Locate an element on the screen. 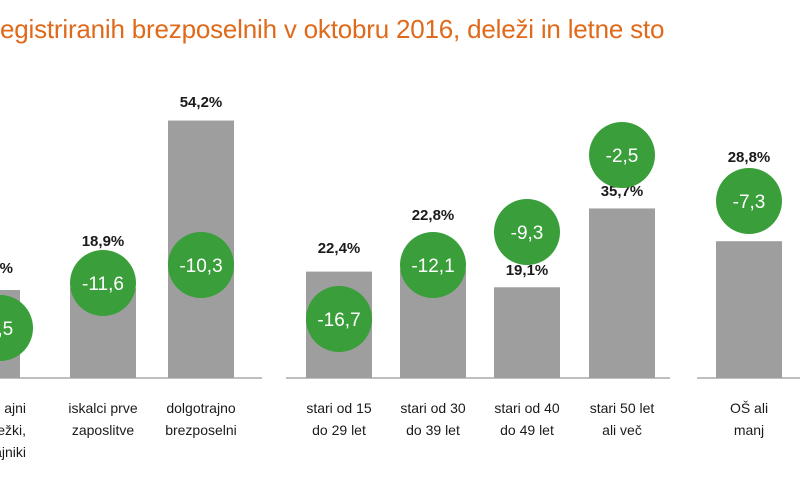  category-label: stari 50 let ali več is located at coordinates (622, 419).